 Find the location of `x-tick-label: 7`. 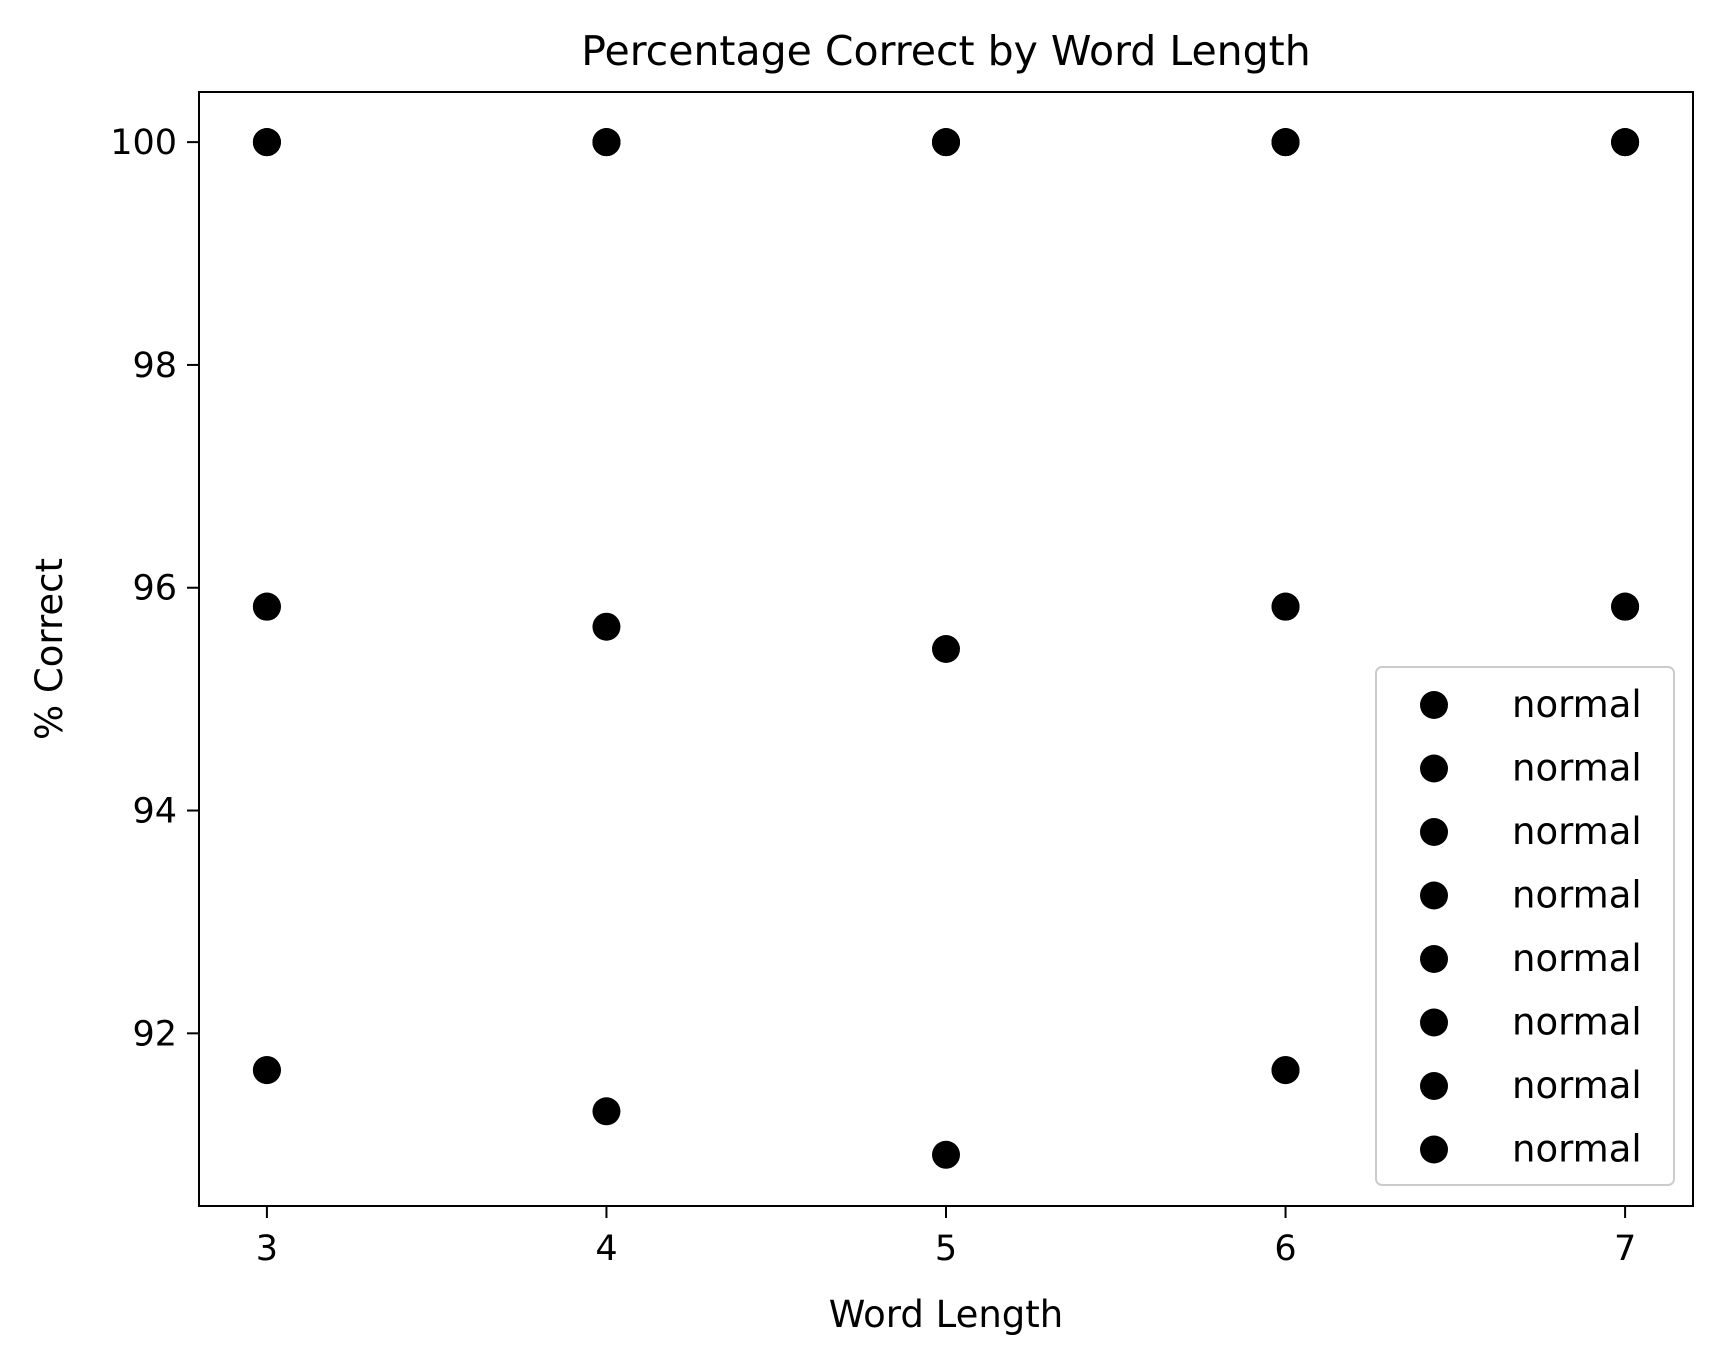

x-tick-label: 7 is located at coordinates (1625, 1249).